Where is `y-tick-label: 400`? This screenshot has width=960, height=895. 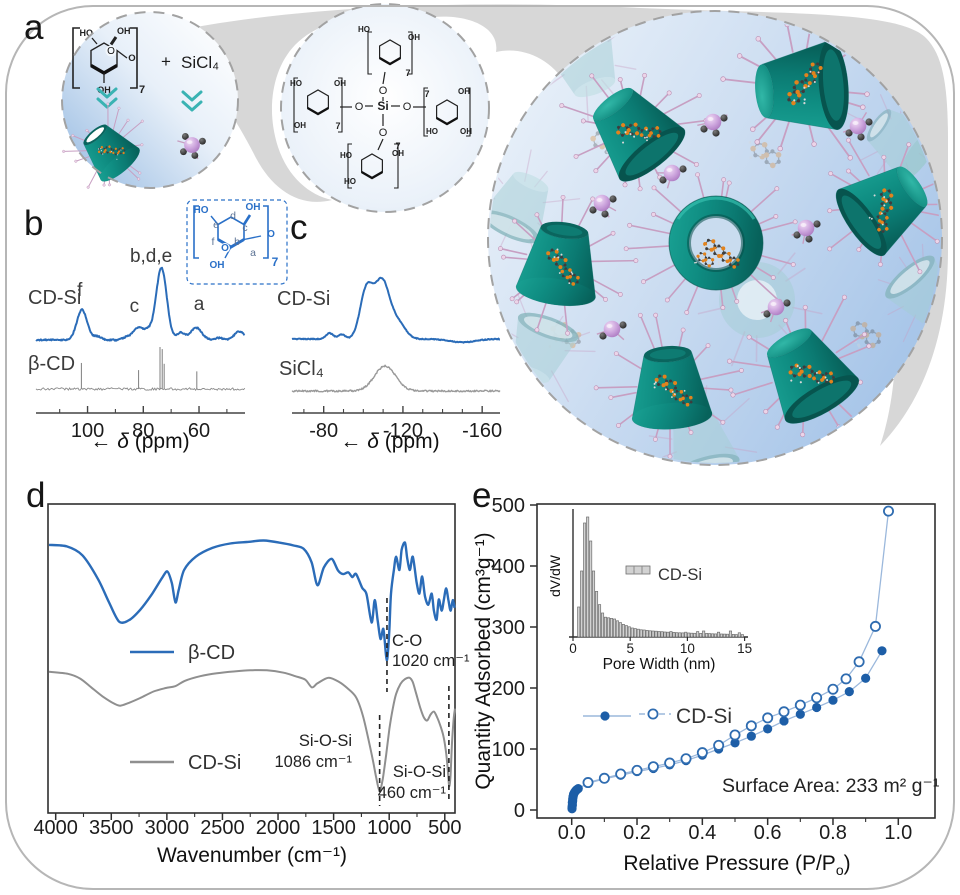
y-tick-label: 400 is located at coordinates (508, 567).